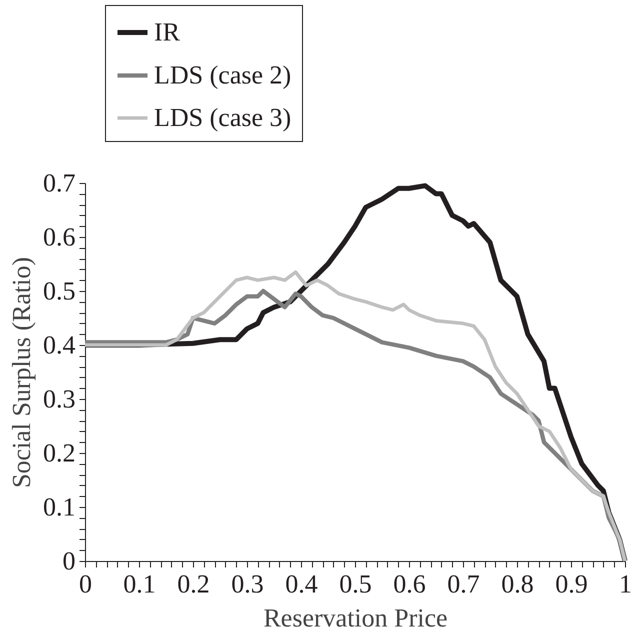  I want to click on legend-label: LDS (case 3), so click(223, 117).